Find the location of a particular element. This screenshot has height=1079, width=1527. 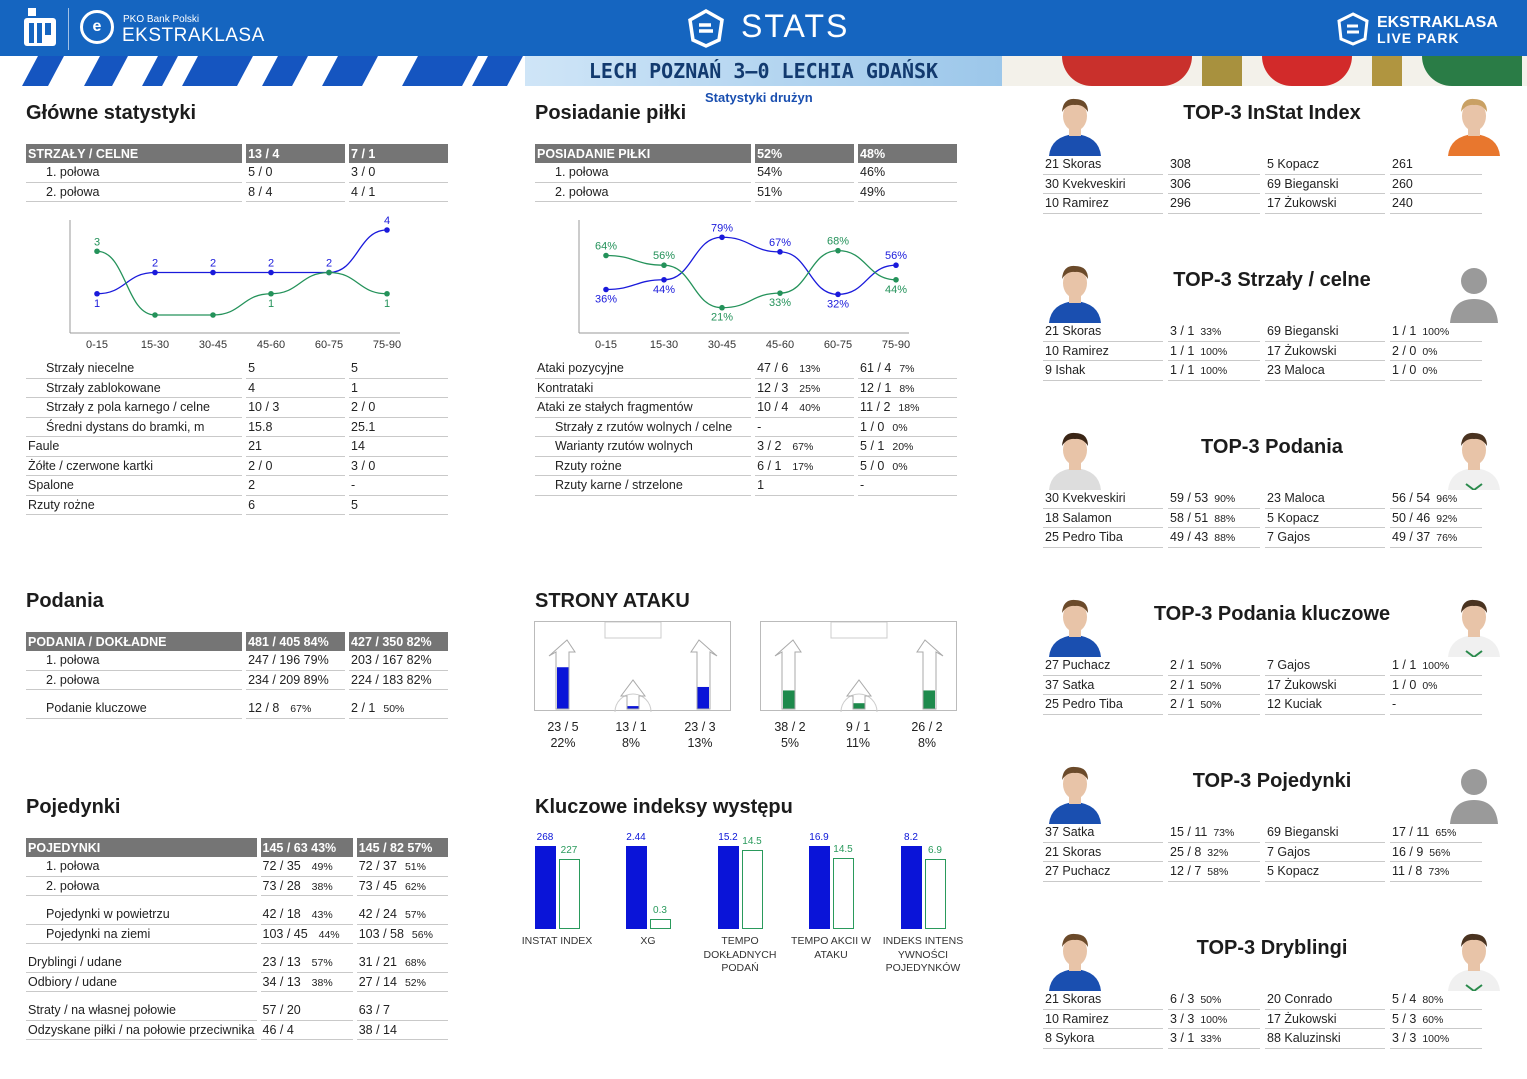

top3-player-away: 12 Kuciak is located at coordinates (1325, 705).